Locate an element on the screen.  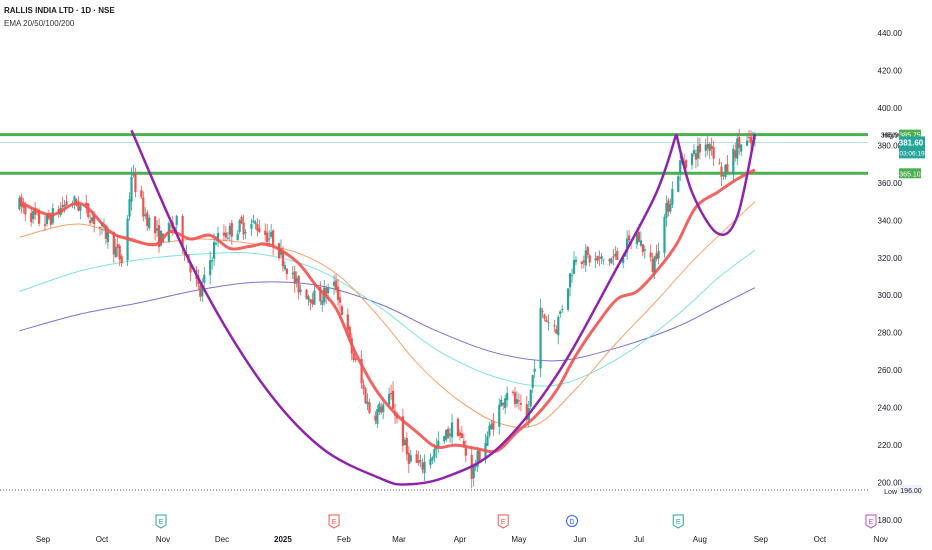
x-axis-tick-label: Aug is located at coordinates (700, 539).